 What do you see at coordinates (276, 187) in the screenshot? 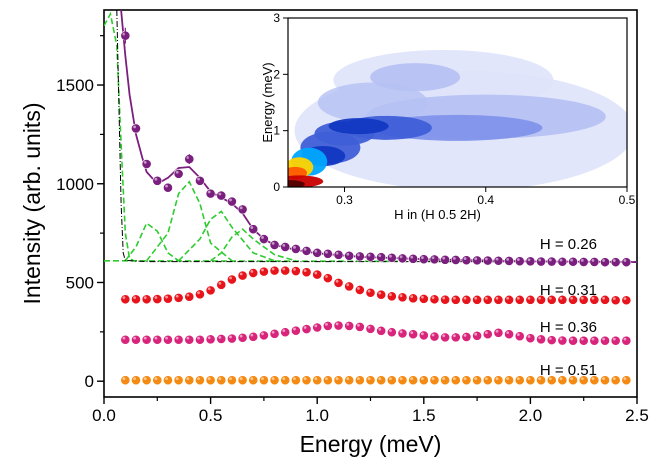
I see `inset-y-tick-label: 0` at bounding box center [276, 187].